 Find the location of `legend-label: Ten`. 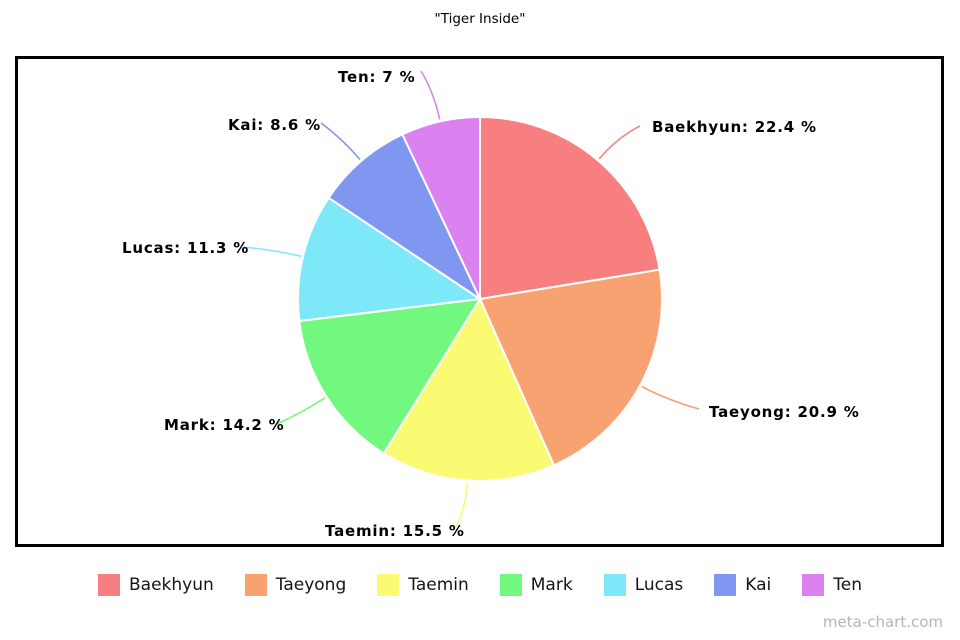

legend-label: Ten is located at coordinates (847, 585).